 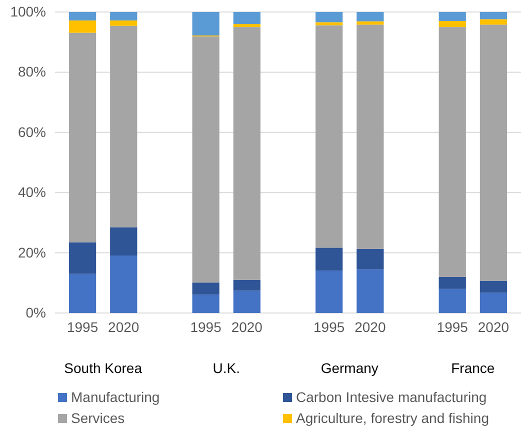 I want to click on y-tick-label: 0%, so click(x=36, y=312).